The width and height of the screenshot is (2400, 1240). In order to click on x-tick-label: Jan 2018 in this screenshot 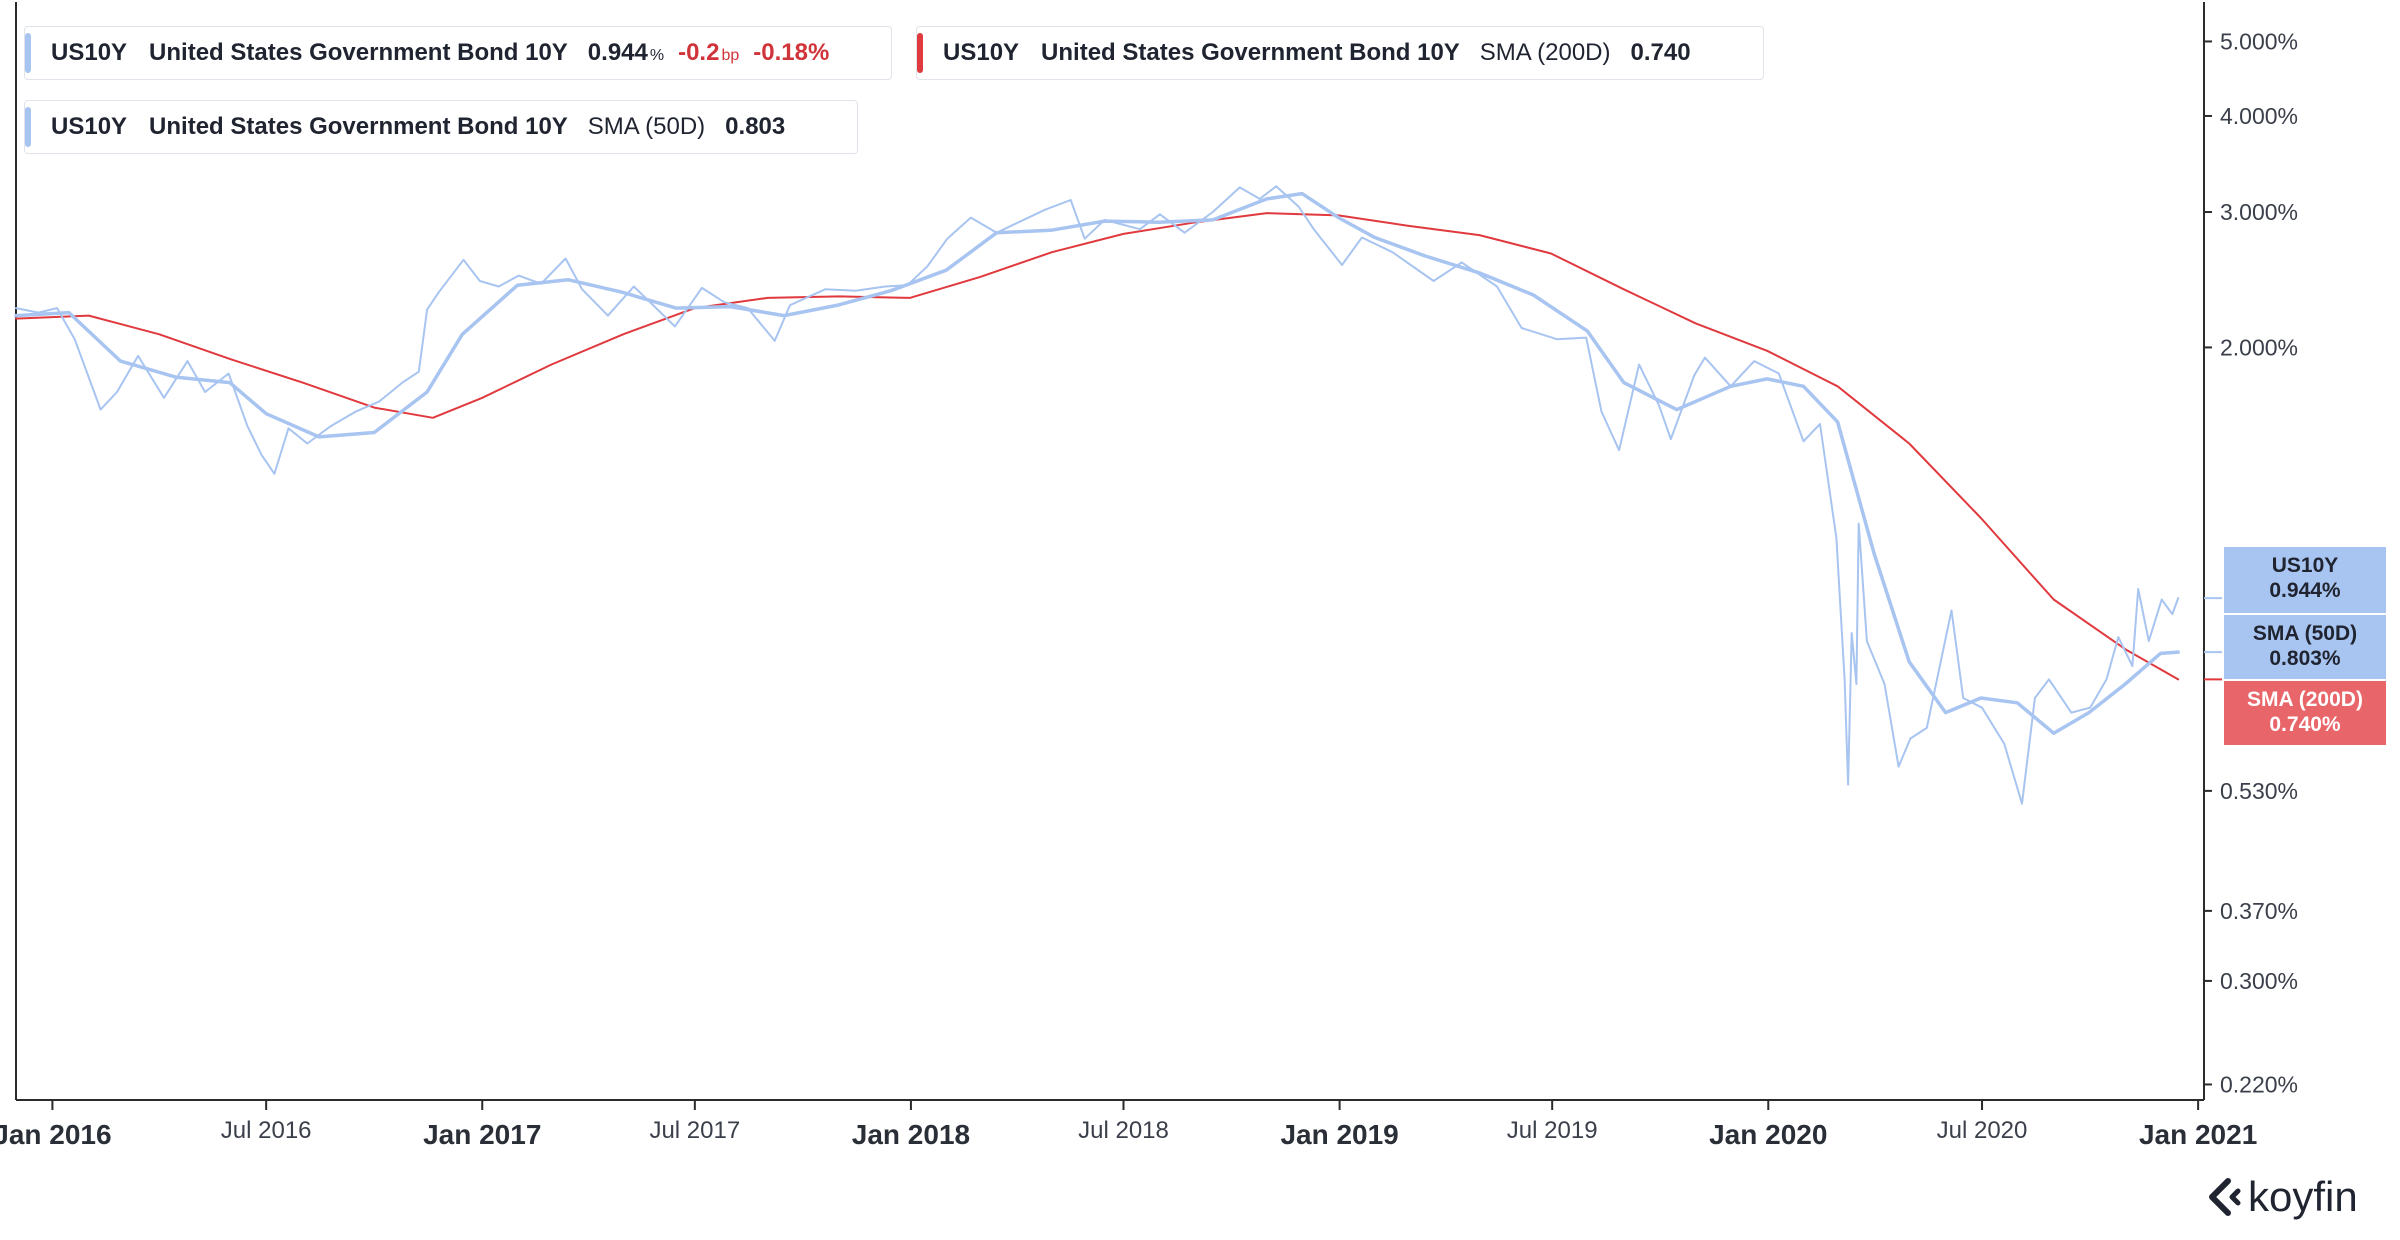, I will do `click(911, 1134)`.